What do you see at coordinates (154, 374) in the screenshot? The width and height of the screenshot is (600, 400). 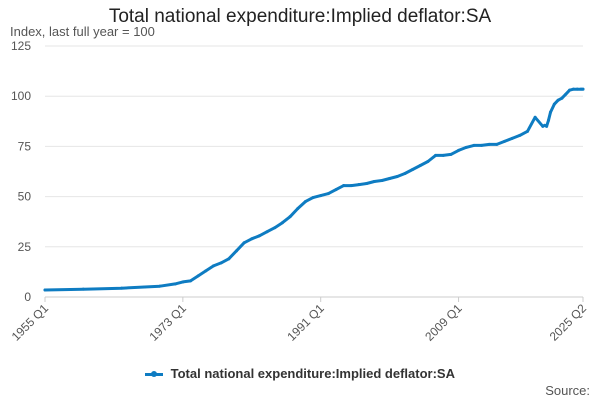 I see `legend-swatch` at bounding box center [154, 374].